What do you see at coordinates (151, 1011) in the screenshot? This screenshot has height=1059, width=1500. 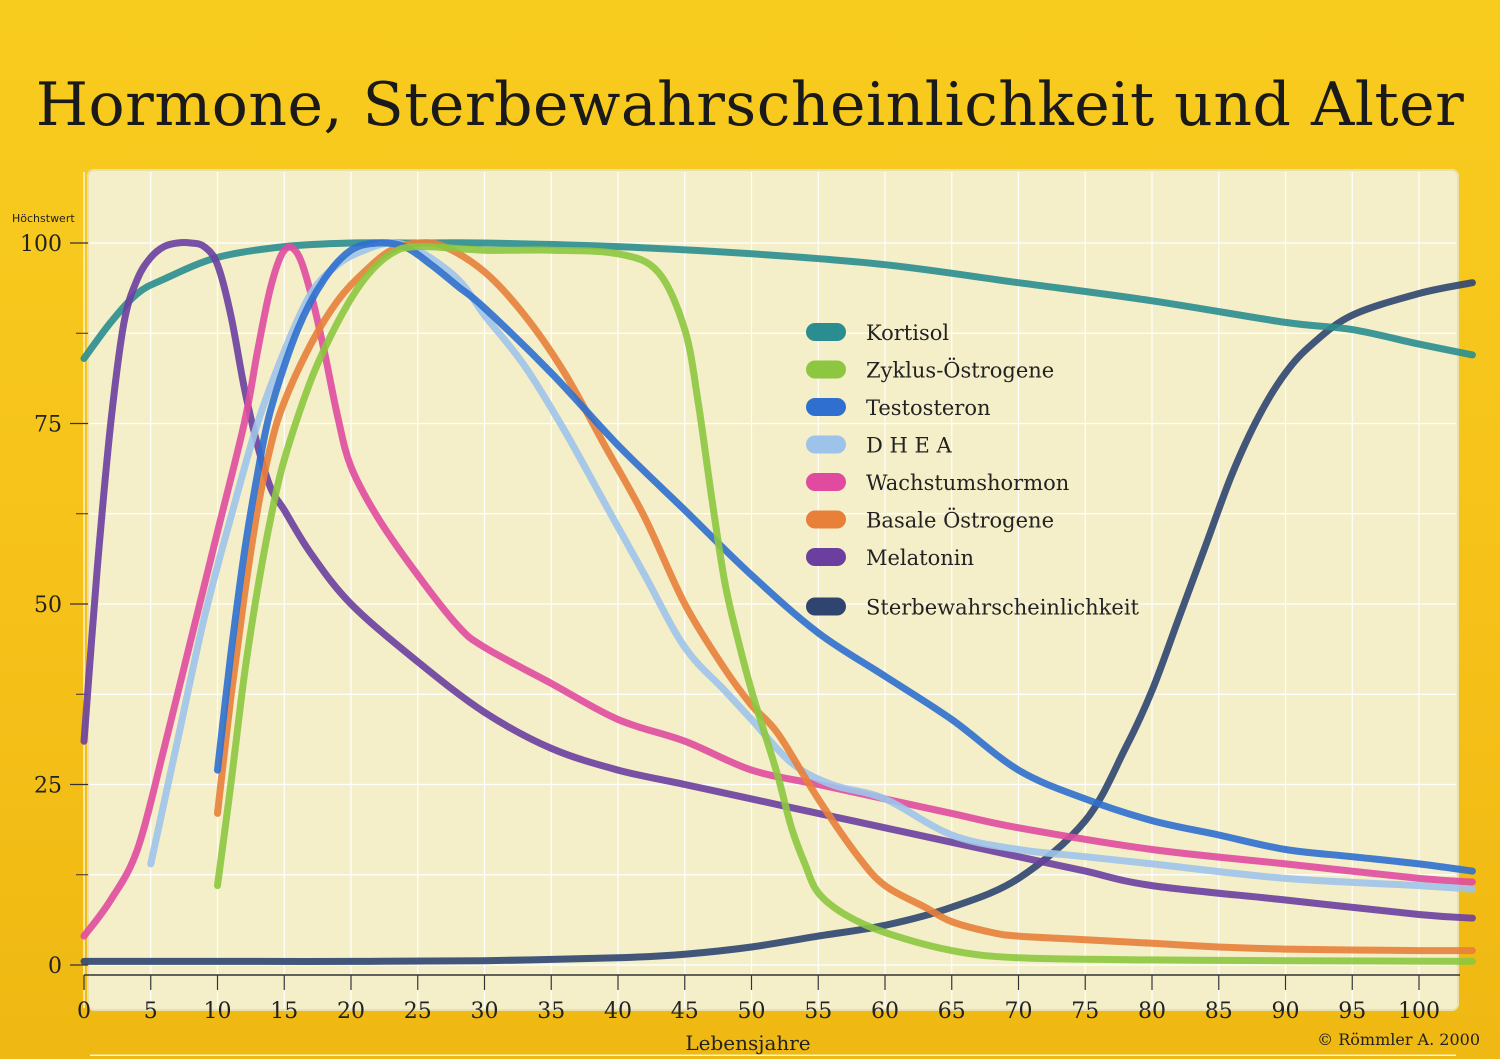 I see `x-tick-label: 5` at bounding box center [151, 1011].